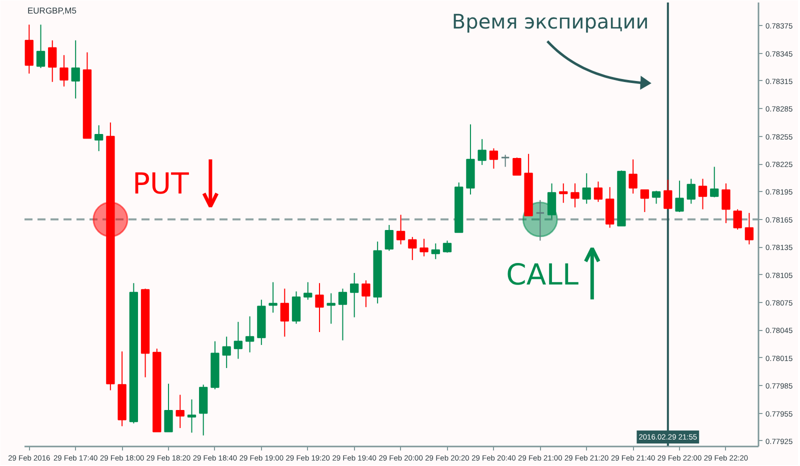 Image resolution: width=800 pixels, height=466 pixels. Describe the element at coordinates (542, 274) in the screenshot. I see `annotation: CALL` at that location.